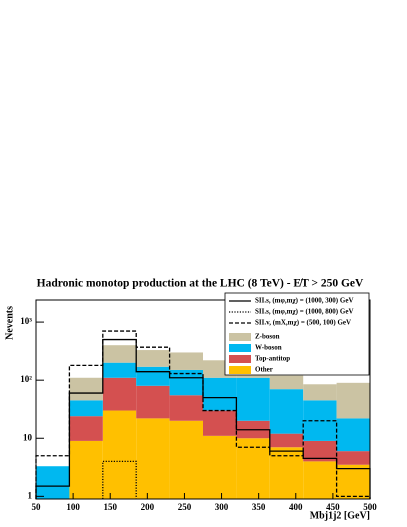 This screenshot has width=407, height=527. I want to click on x-tick-label: 300, so click(222, 507).